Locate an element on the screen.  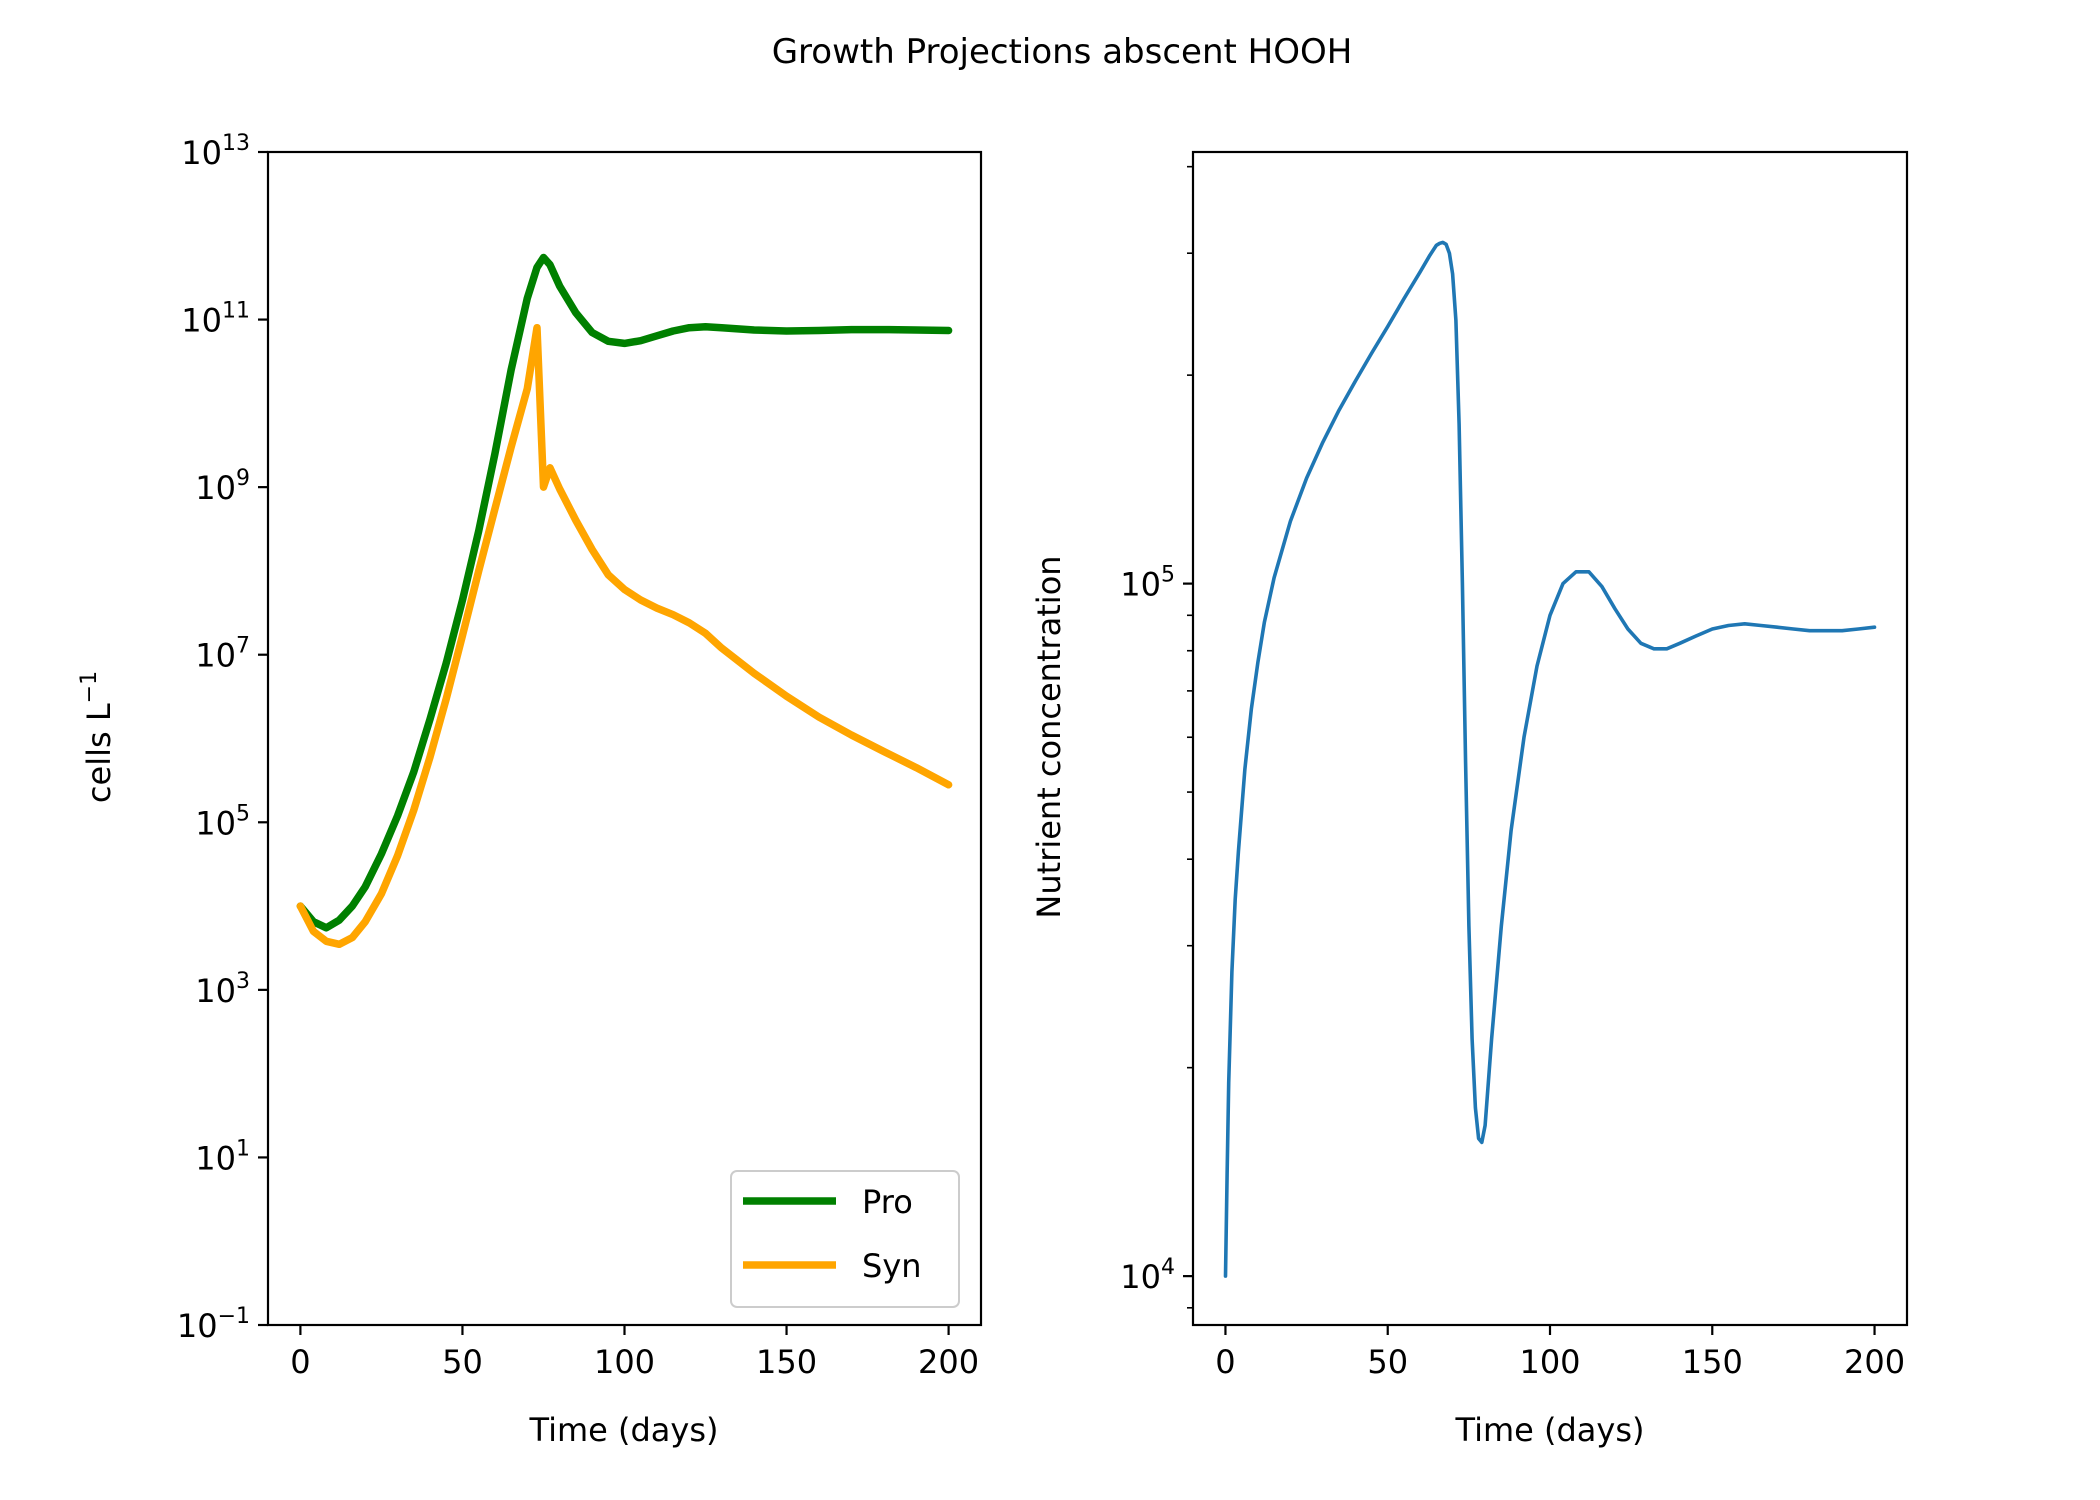
left-y-axis-label-sup: −1 is located at coordinates (89, 687).